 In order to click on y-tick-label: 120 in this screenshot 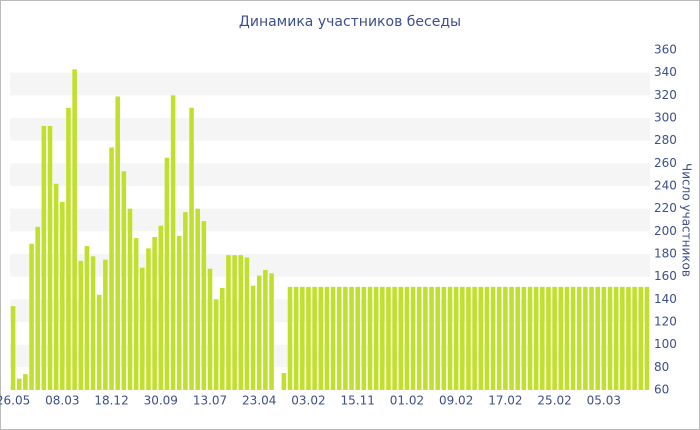, I will do `click(665, 322)`.